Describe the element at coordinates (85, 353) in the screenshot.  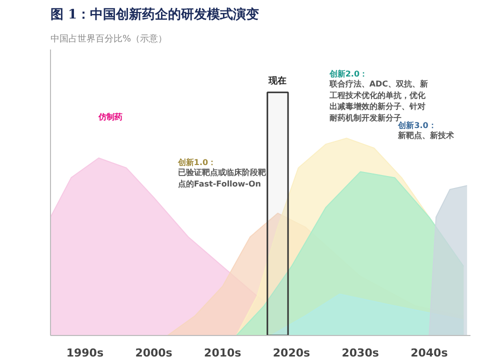
I see `x-tick-label: 1990s` at that location.